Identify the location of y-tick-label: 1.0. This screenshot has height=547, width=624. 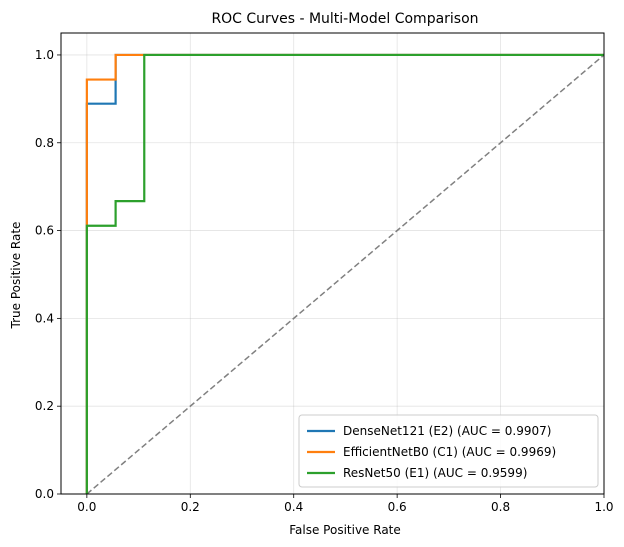
(44, 55).